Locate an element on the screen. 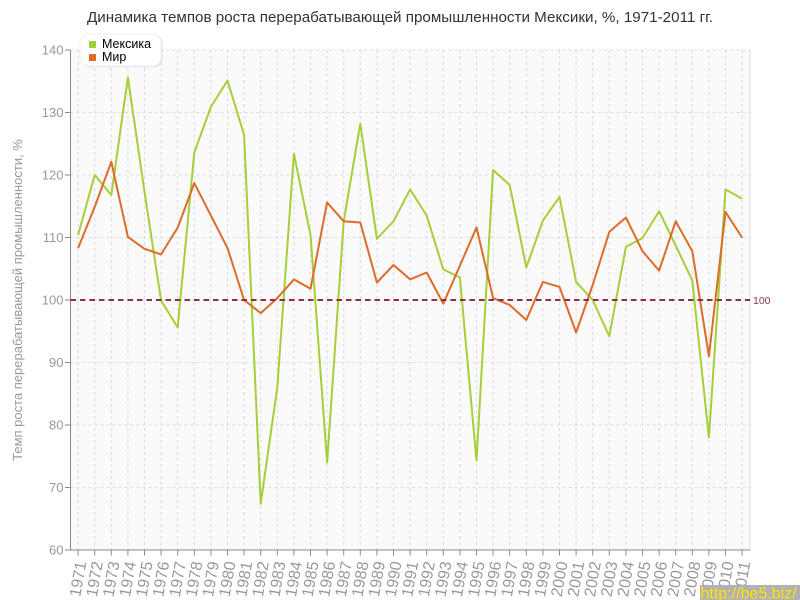 This screenshot has width=800, height=600. svg-text: 1987 is located at coordinates (344, 579).